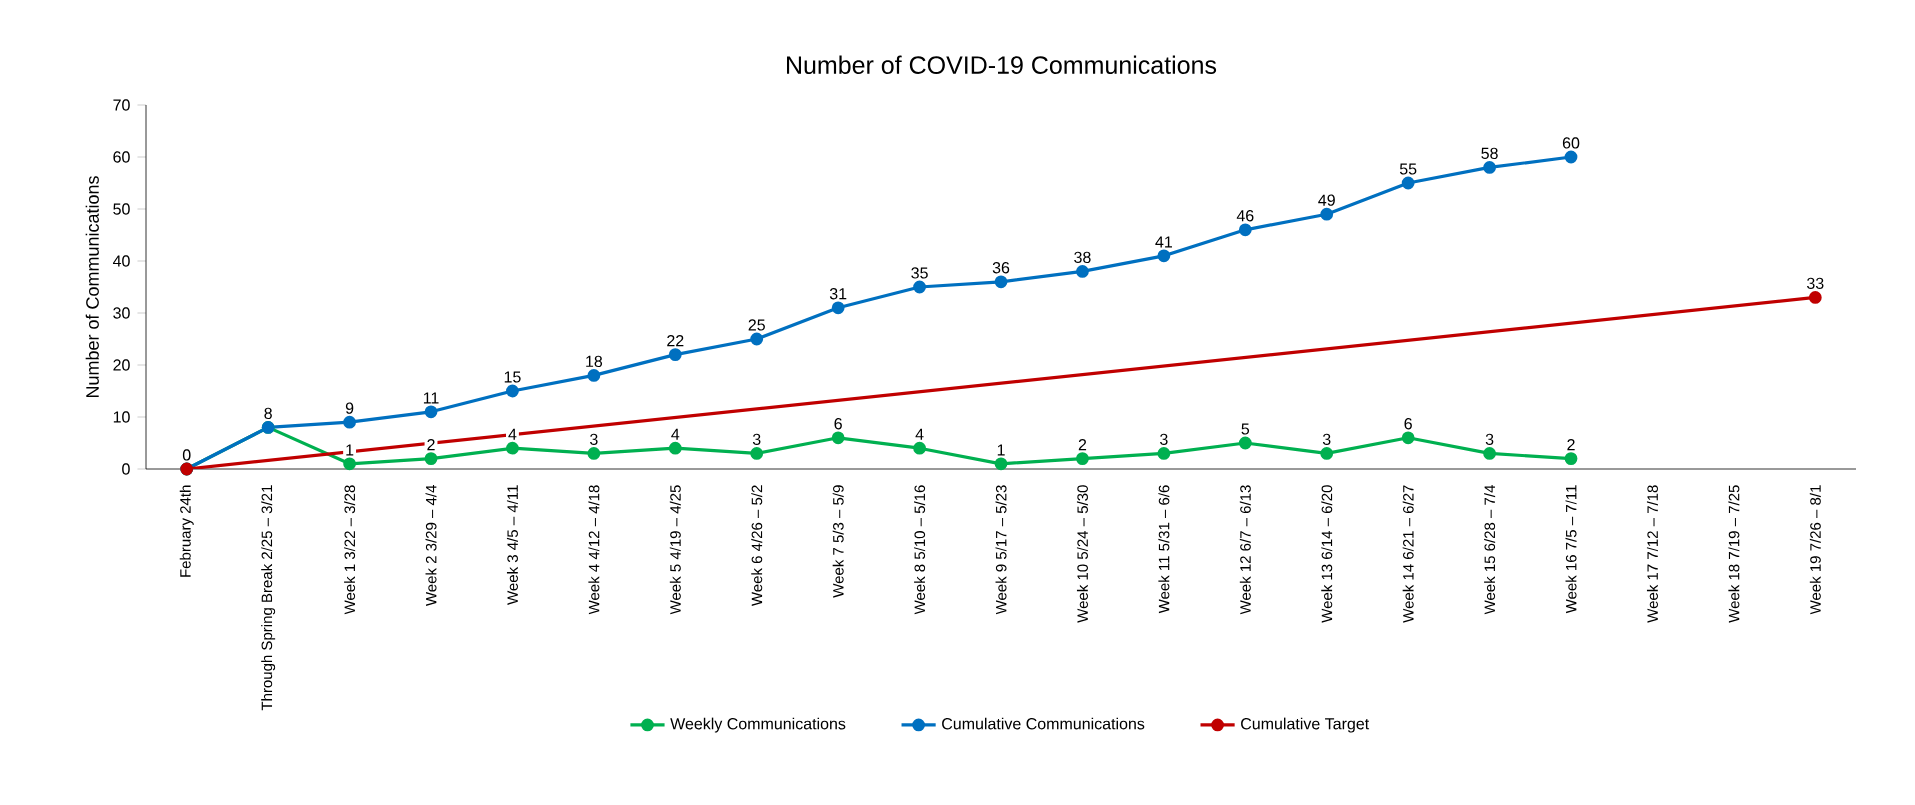  Describe the element at coordinates (1408, 554) in the screenshot. I see `x-tick-label: Week 14 6/21 – 6/27` at that location.